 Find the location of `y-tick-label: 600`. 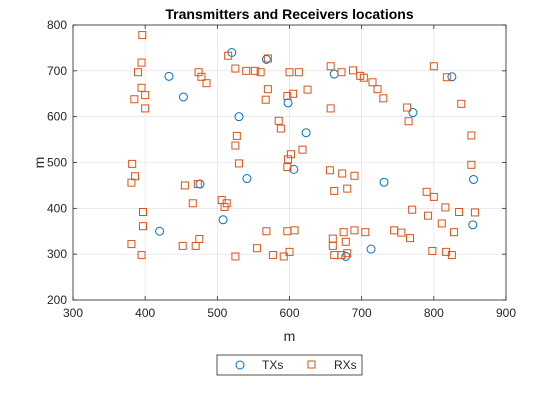

y-tick-label: 600 is located at coordinates (57, 117).